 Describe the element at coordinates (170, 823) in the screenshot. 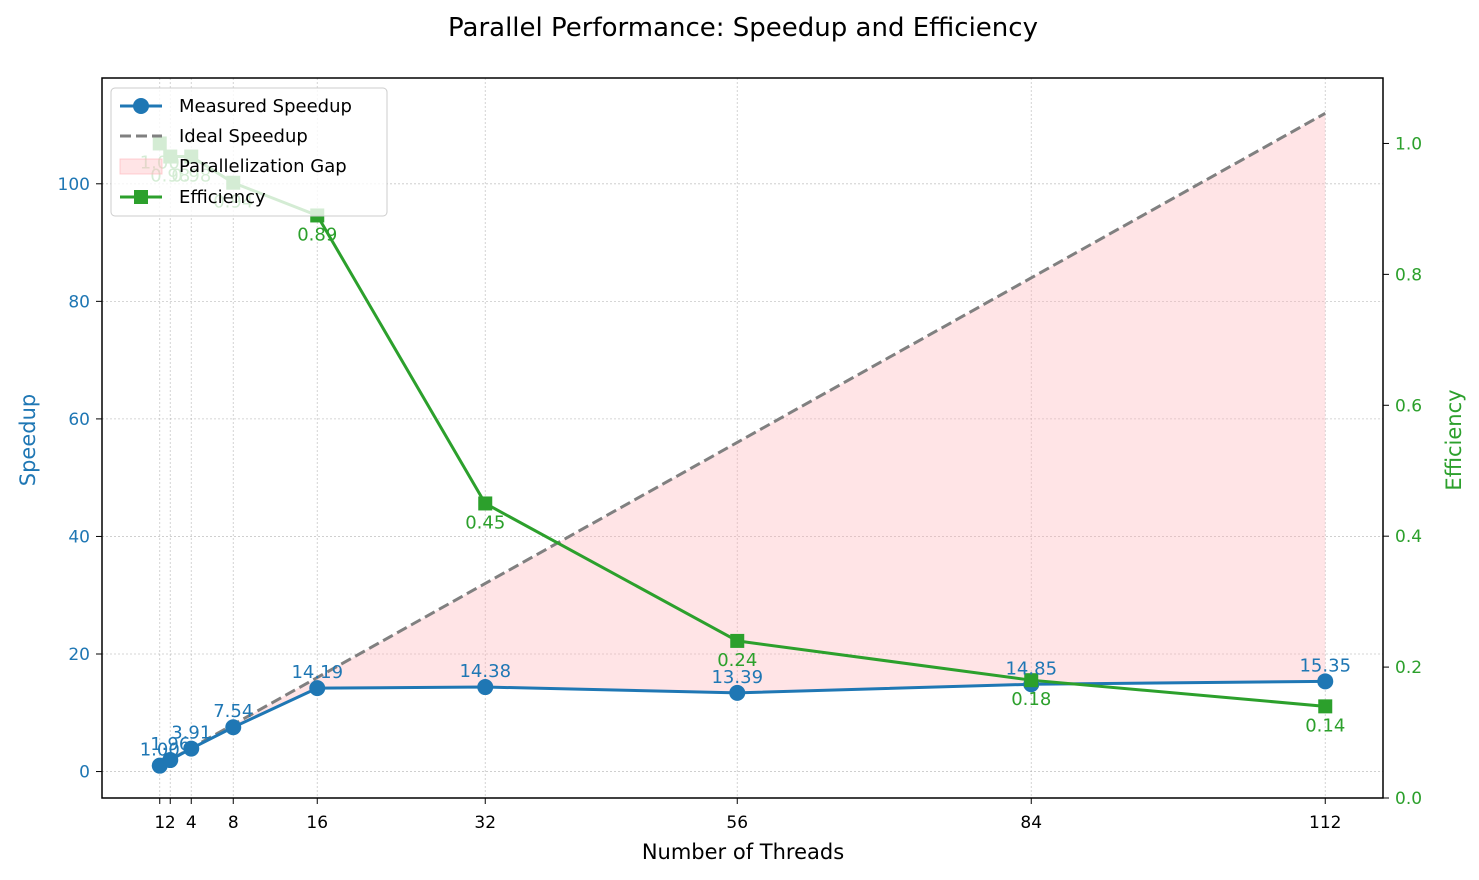

I see `x-tick-label: 2` at that location.